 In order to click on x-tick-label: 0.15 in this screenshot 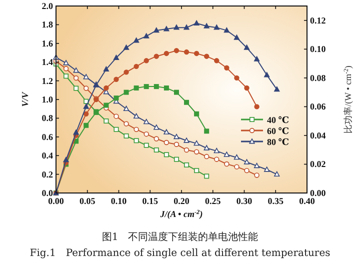, I will do `click(150, 201)`.